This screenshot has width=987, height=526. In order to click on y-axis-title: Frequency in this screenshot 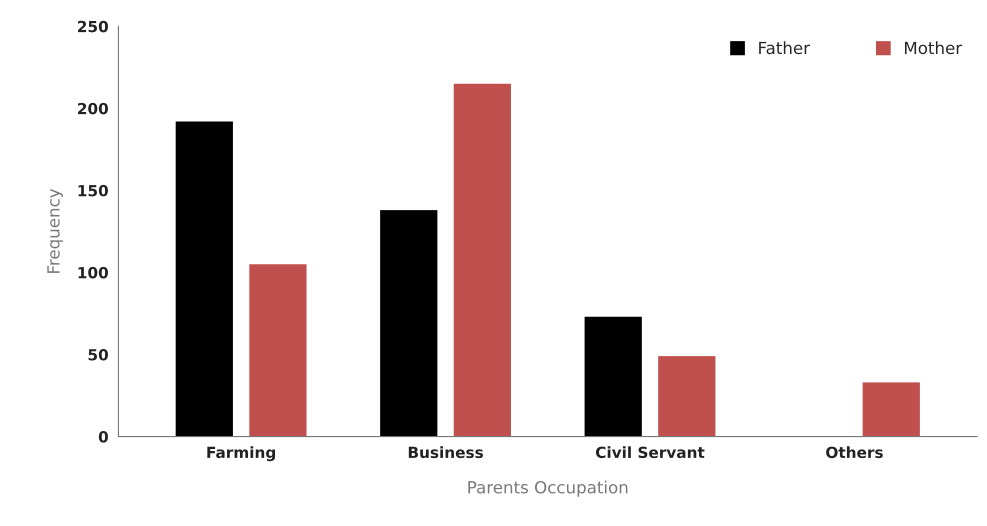, I will do `click(55, 230)`.